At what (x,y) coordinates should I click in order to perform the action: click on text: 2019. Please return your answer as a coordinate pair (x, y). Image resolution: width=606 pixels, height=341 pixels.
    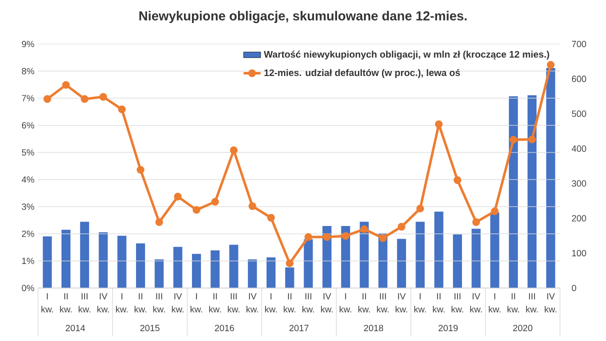
    Looking at the image, I should click on (448, 328).